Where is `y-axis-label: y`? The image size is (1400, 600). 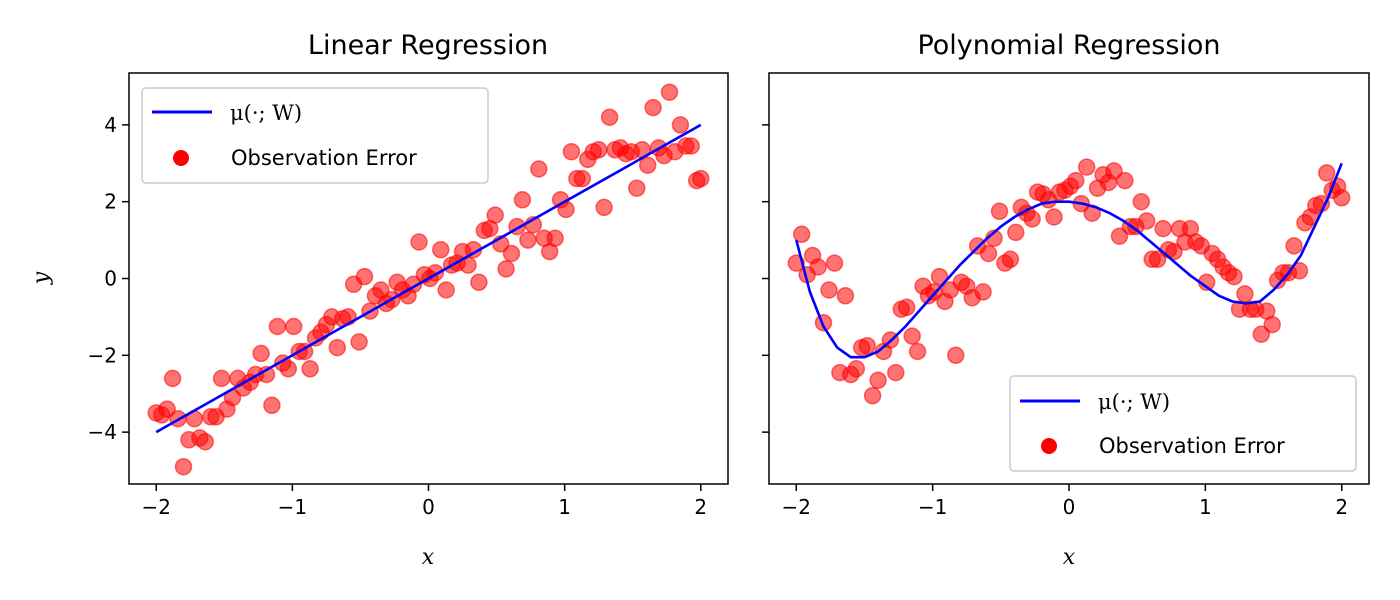
y-axis-label: y is located at coordinates (41, 278).